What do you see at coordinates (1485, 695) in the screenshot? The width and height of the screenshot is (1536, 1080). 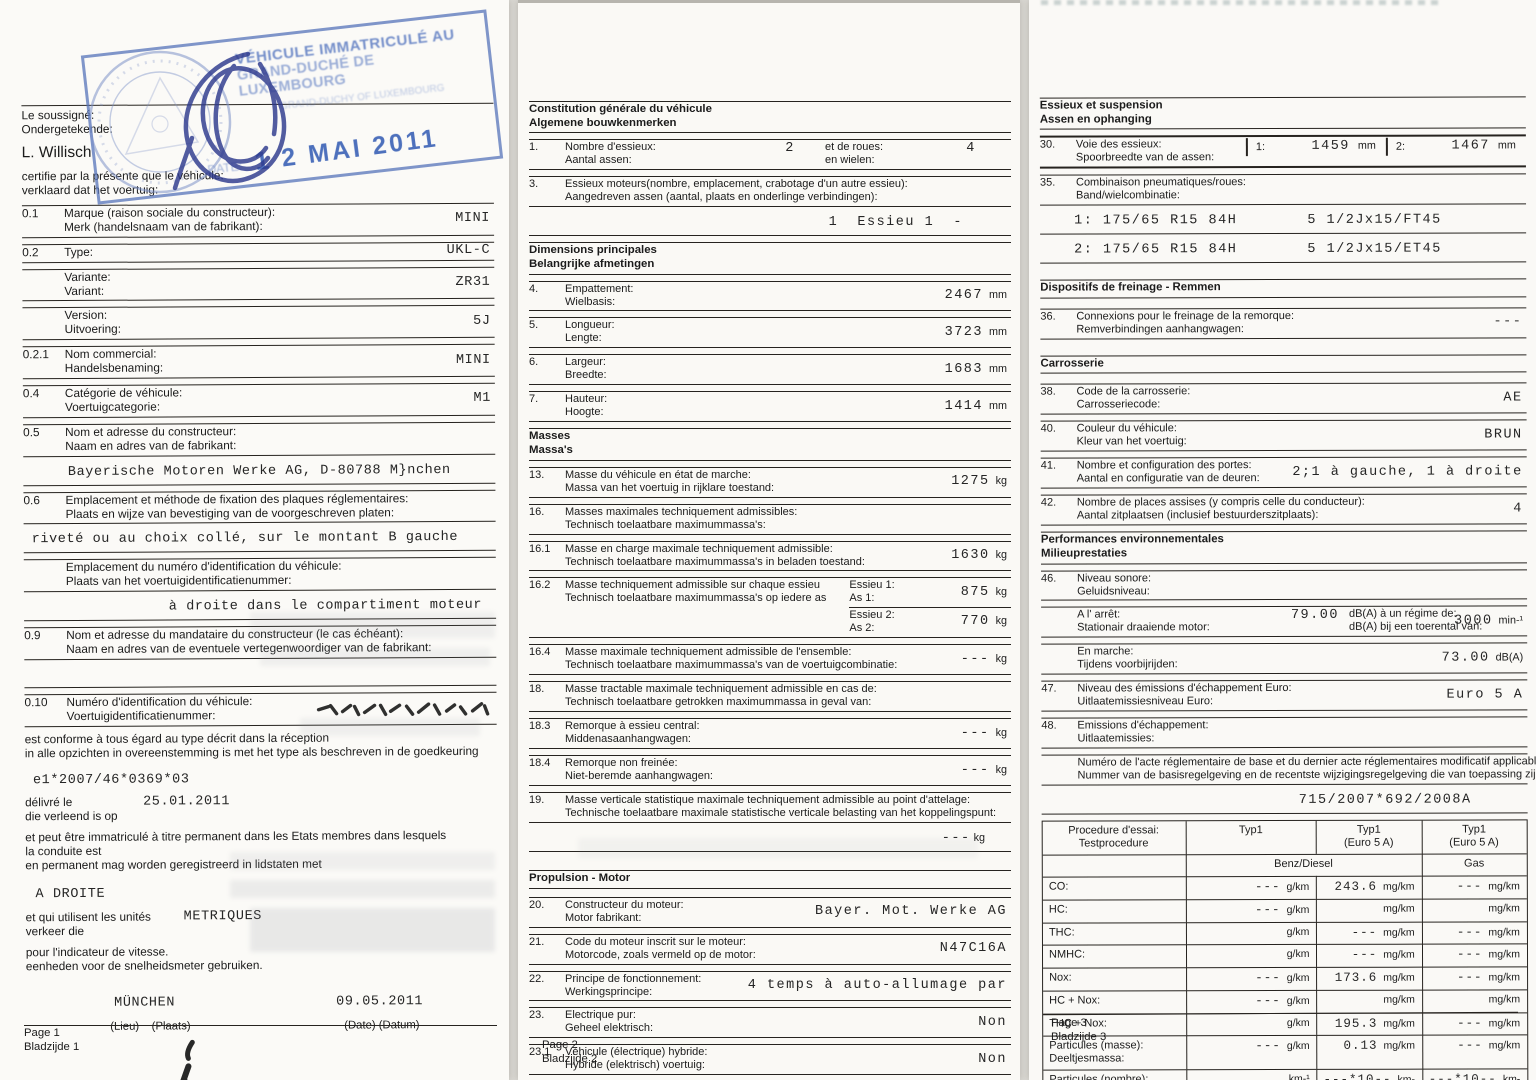 I see `value-text: Euro 5 A` at bounding box center [1485, 695].